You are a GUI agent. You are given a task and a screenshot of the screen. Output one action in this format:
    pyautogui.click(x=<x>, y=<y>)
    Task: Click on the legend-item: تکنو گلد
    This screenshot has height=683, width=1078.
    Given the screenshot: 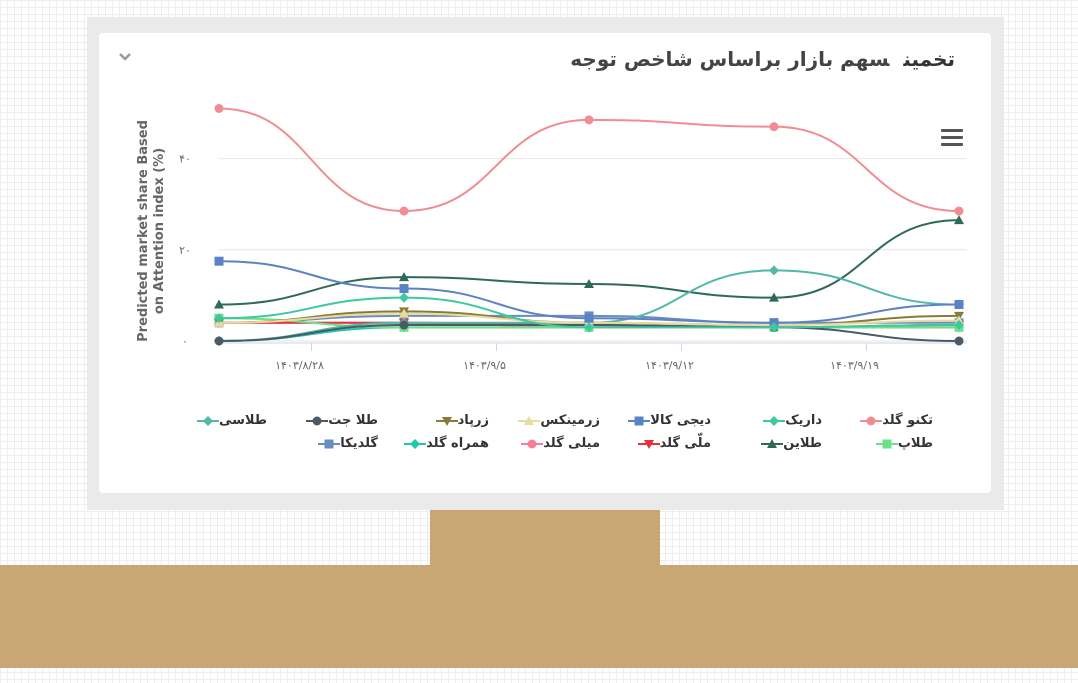 What is the action you would take?
    pyautogui.click(x=877, y=420)
    